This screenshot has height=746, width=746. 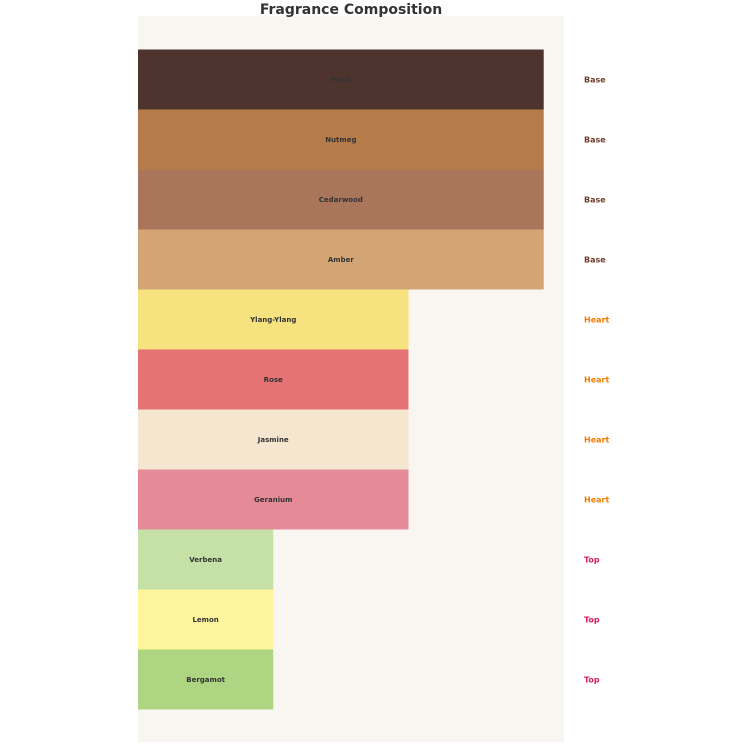 I want to click on bar-label-jasmine: Jasmine, so click(x=273, y=440).